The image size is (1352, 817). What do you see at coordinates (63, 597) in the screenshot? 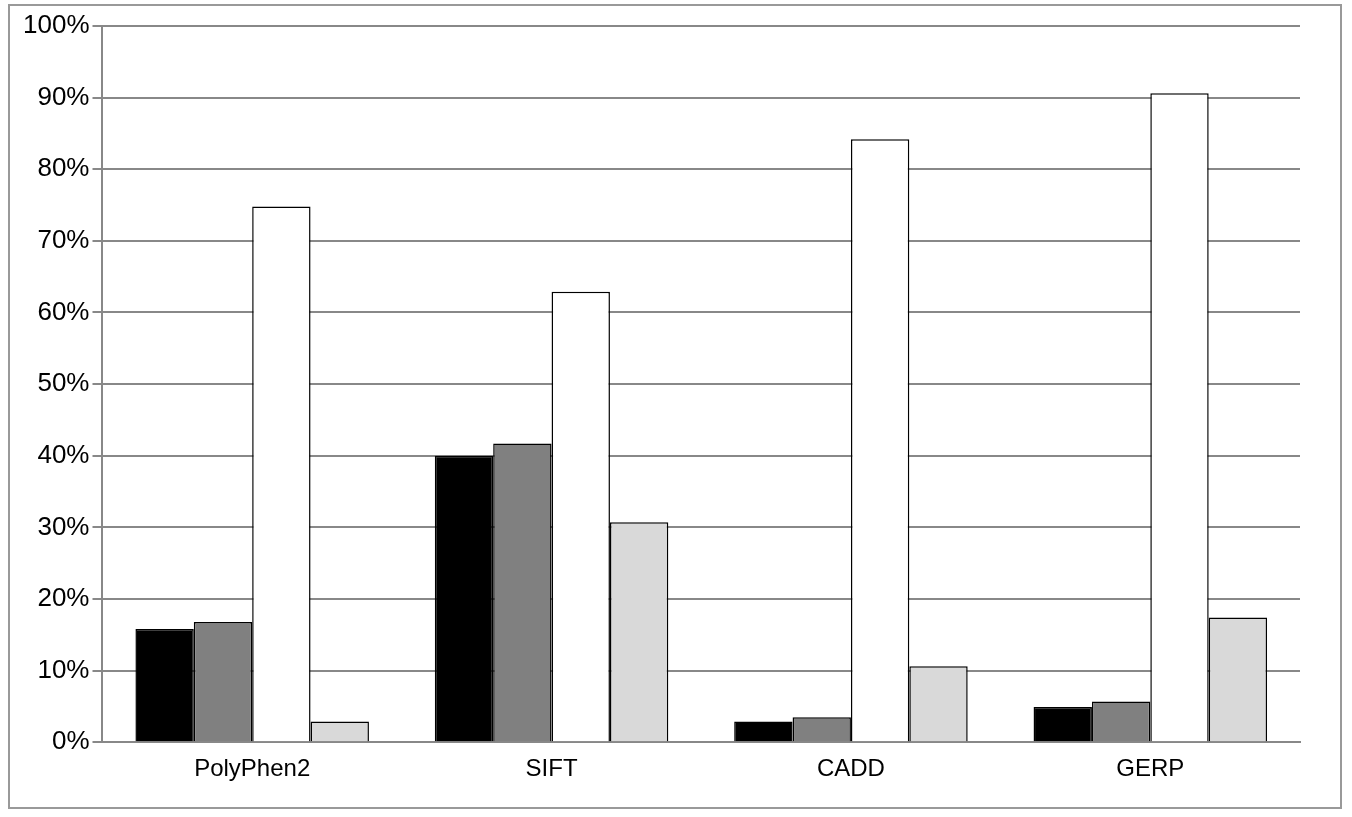
I see `y-tick-label: 20%` at bounding box center [63, 597].